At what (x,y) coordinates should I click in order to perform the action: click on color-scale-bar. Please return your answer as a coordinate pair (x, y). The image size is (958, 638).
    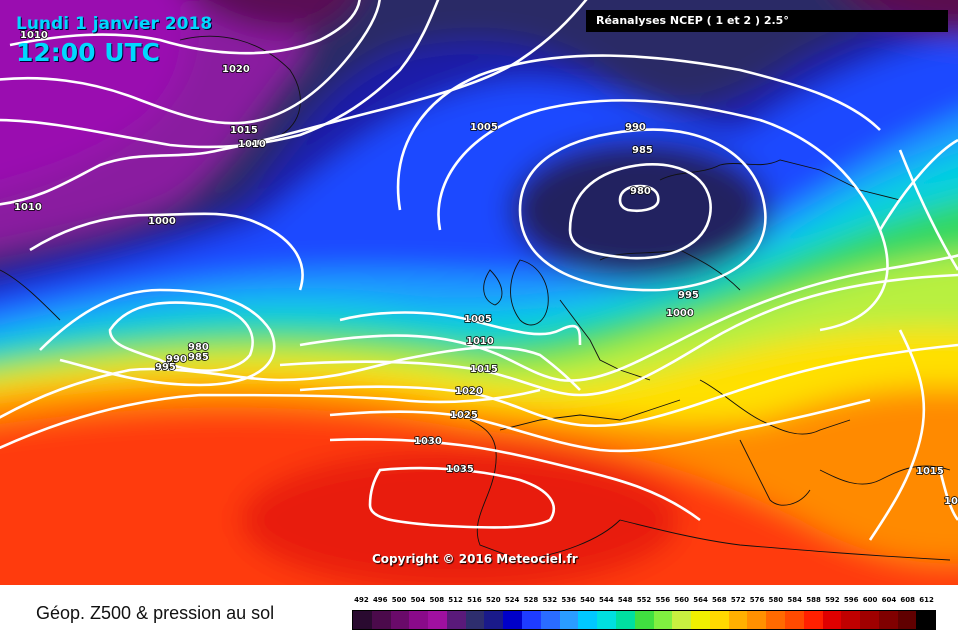
    Looking at the image, I should click on (644, 620).